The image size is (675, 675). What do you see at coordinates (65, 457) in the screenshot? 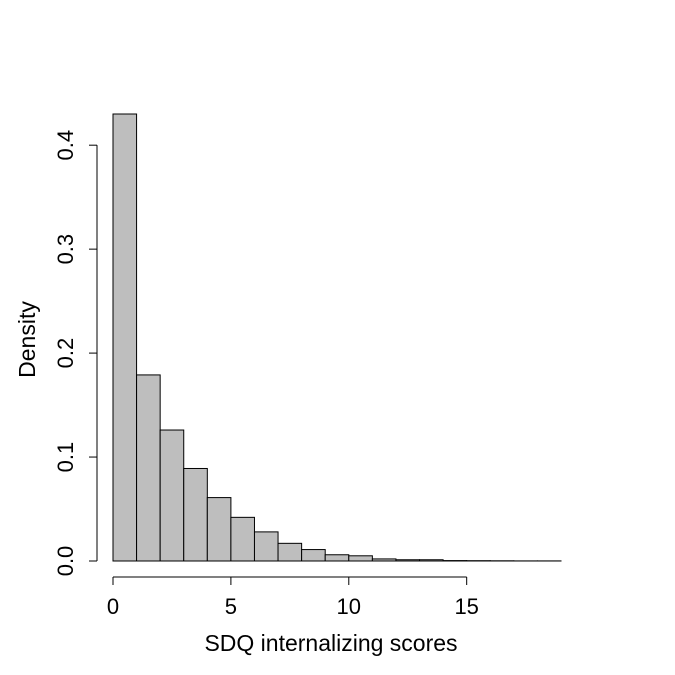
I see `y-tick-label: 0.1` at bounding box center [65, 457].